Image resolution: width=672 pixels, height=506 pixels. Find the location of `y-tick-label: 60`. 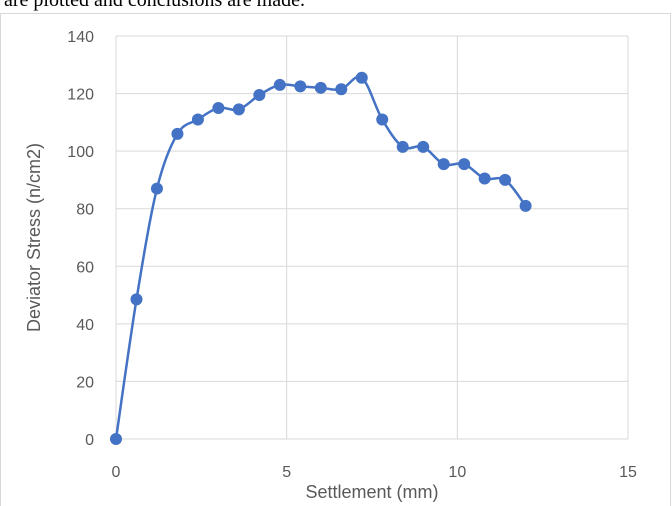

y-tick-label: 60 is located at coordinates (85, 267).